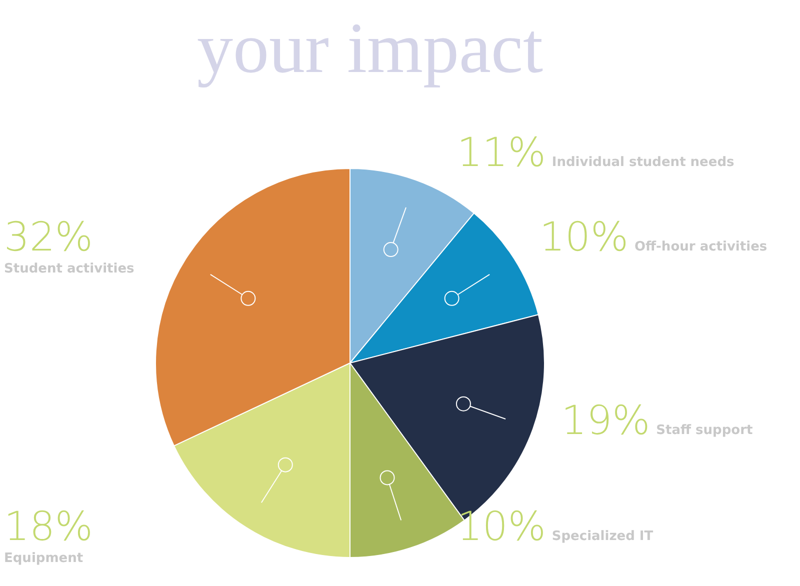  I want to click on data-label: 19%, so click(605, 421).